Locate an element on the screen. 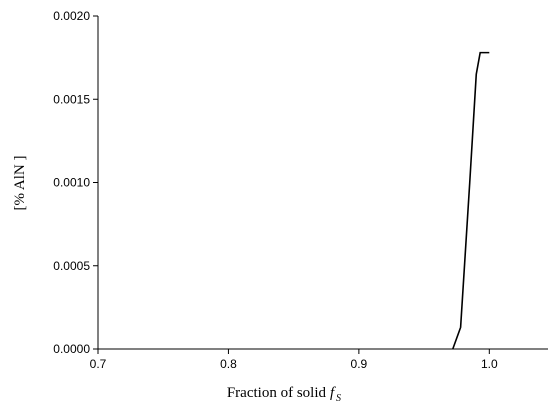 This screenshot has height=407, width=552. x-tick-label: 0.7 is located at coordinates (98, 364).